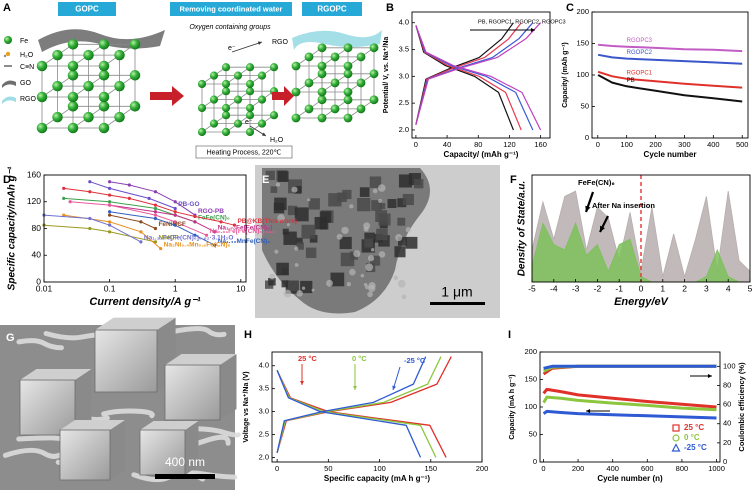 The width and height of the screenshot is (756, 490). What do you see at coordinates (631, 81) in the screenshot?
I see `series-label: PB` at bounding box center [631, 81].